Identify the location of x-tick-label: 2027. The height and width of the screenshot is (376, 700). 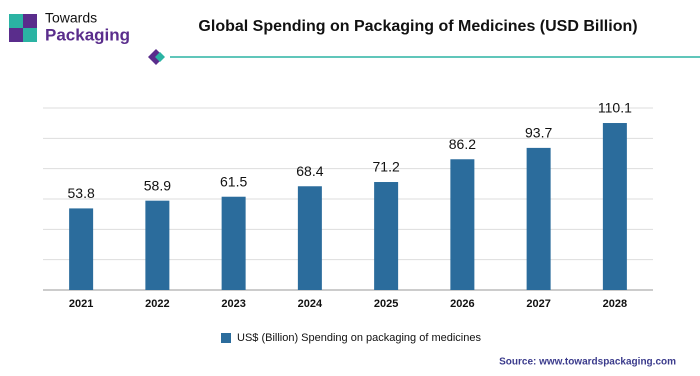
(538, 304).